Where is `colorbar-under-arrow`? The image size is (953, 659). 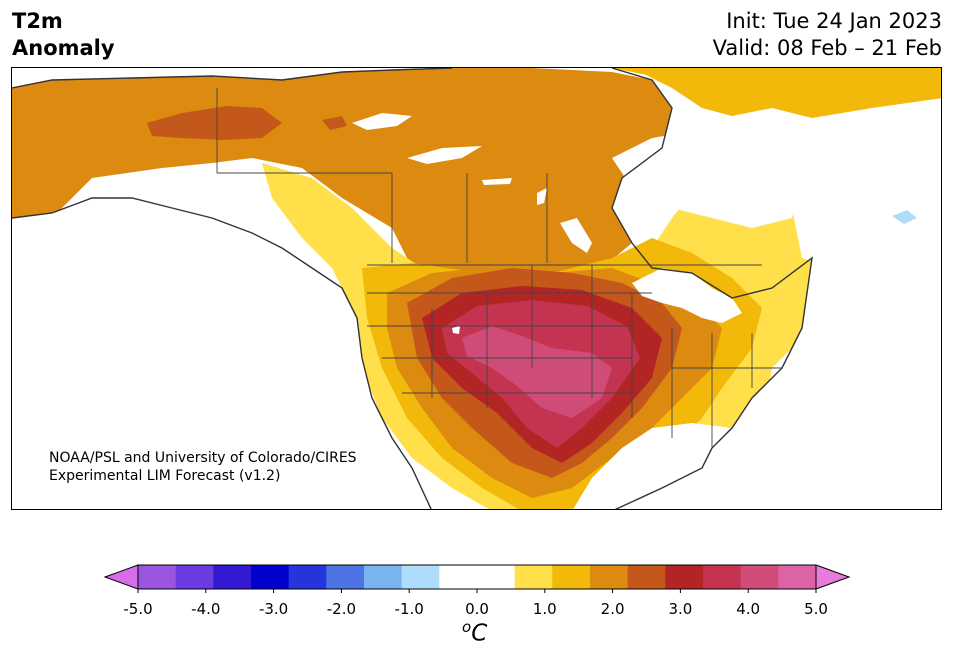
colorbar-under-arrow is located at coordinates (121, 577).